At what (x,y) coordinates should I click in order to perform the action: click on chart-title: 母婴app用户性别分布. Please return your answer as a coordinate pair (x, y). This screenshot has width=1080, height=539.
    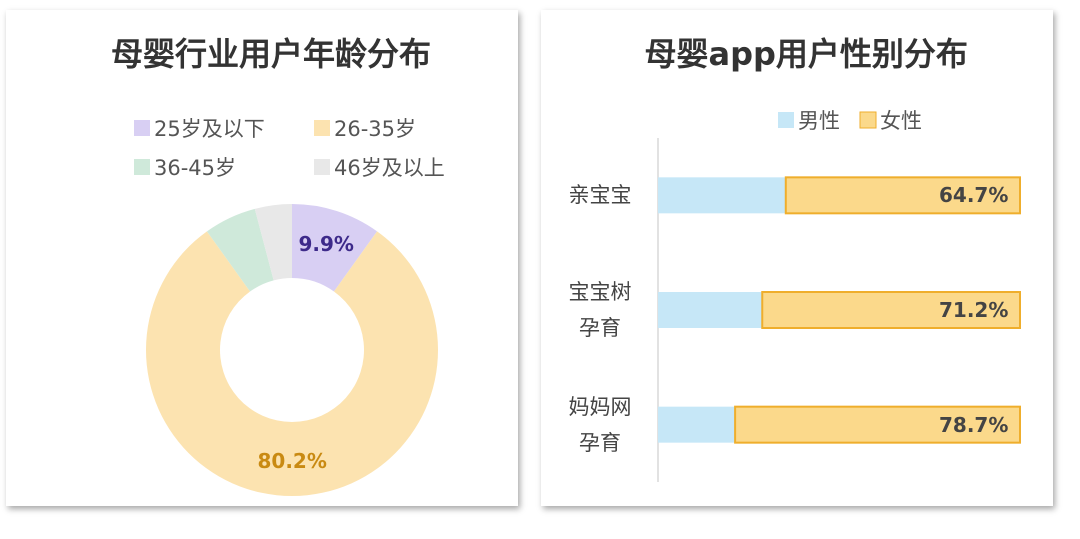
    Looking at the image, I should click on (806, 54).